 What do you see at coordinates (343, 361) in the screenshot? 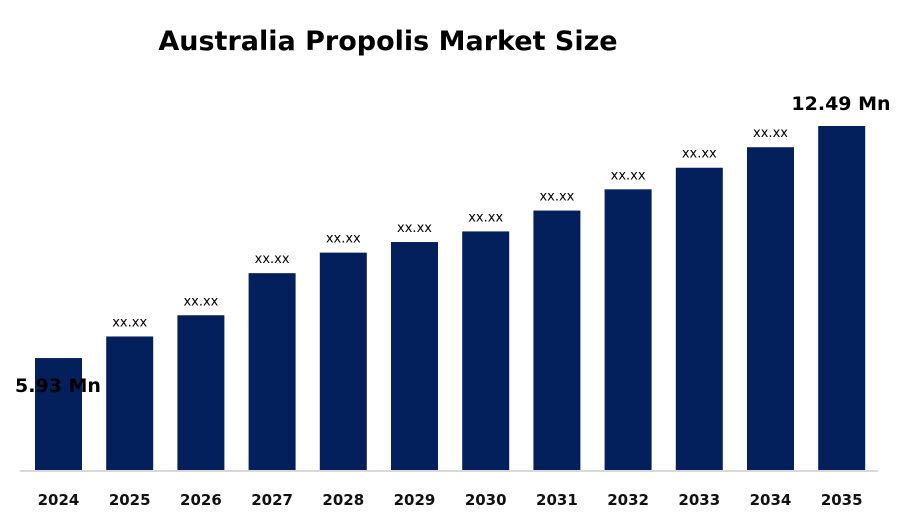
I see `bar-2028` at bounding box center [343, 361].